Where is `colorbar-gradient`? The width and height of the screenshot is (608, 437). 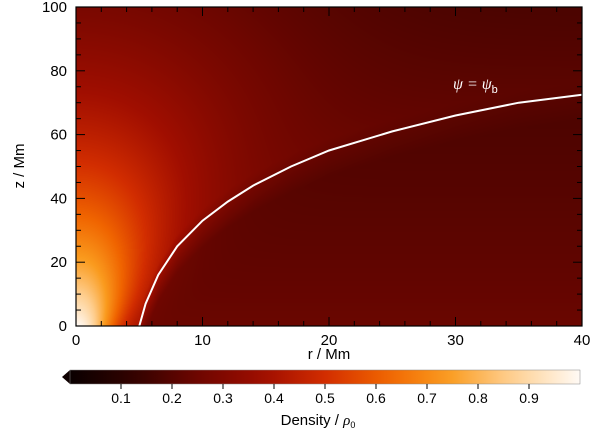 colorbar-gradient is located at coordinates (325, 377).